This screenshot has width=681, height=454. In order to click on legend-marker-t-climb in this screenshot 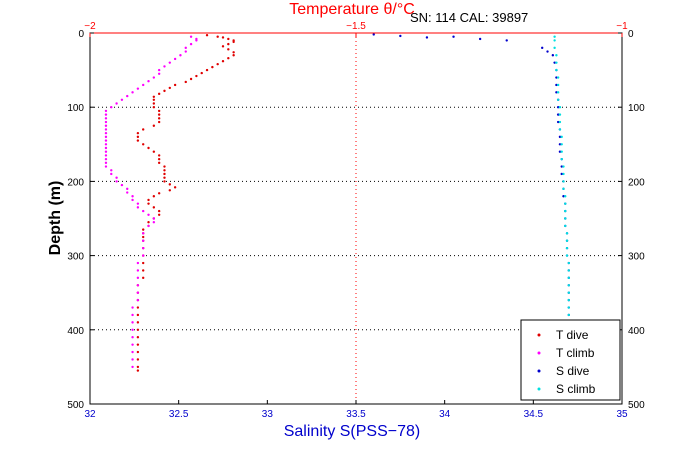, I will do `click(539, 353)`.